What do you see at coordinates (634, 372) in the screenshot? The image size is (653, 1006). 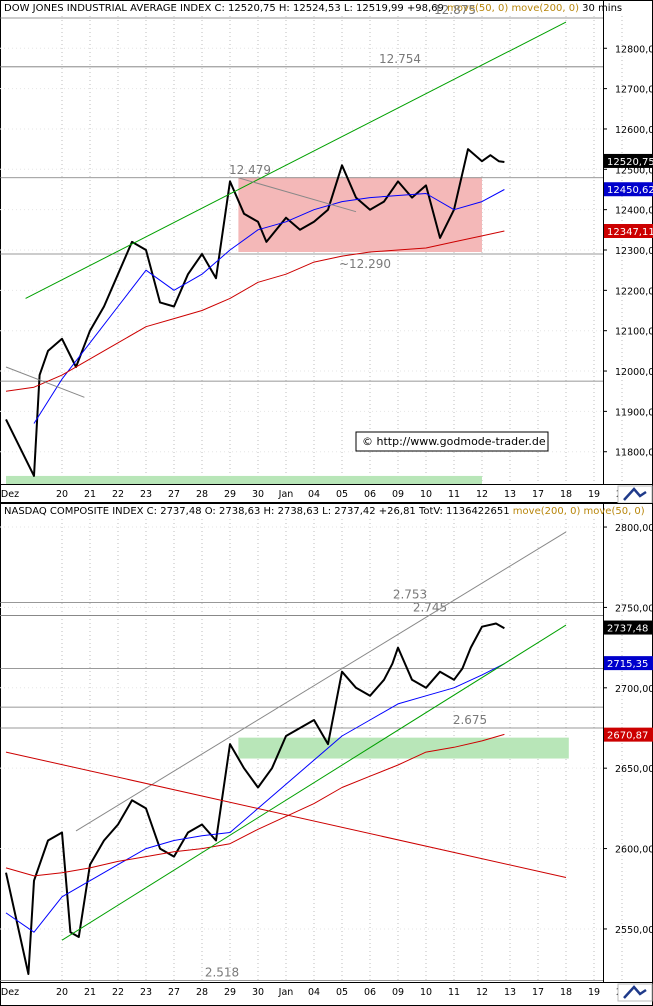 I see `y-tick-label: 12000,00` at bounding box center [634, 372].